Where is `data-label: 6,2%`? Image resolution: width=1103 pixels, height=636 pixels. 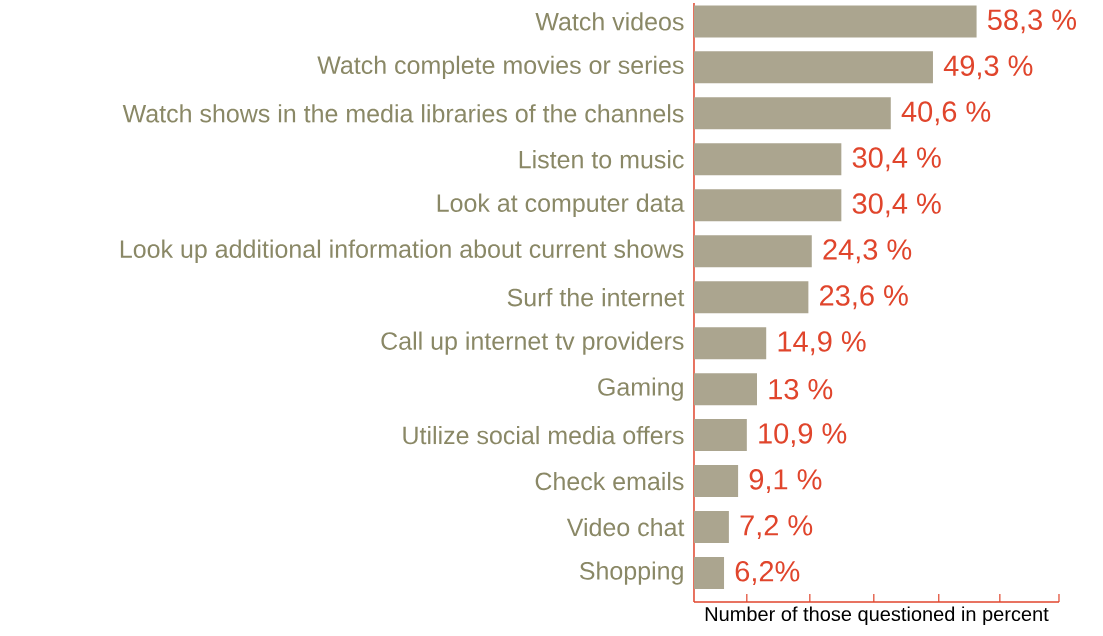
data-label: 6,2% is located at coordinates (767, 573).